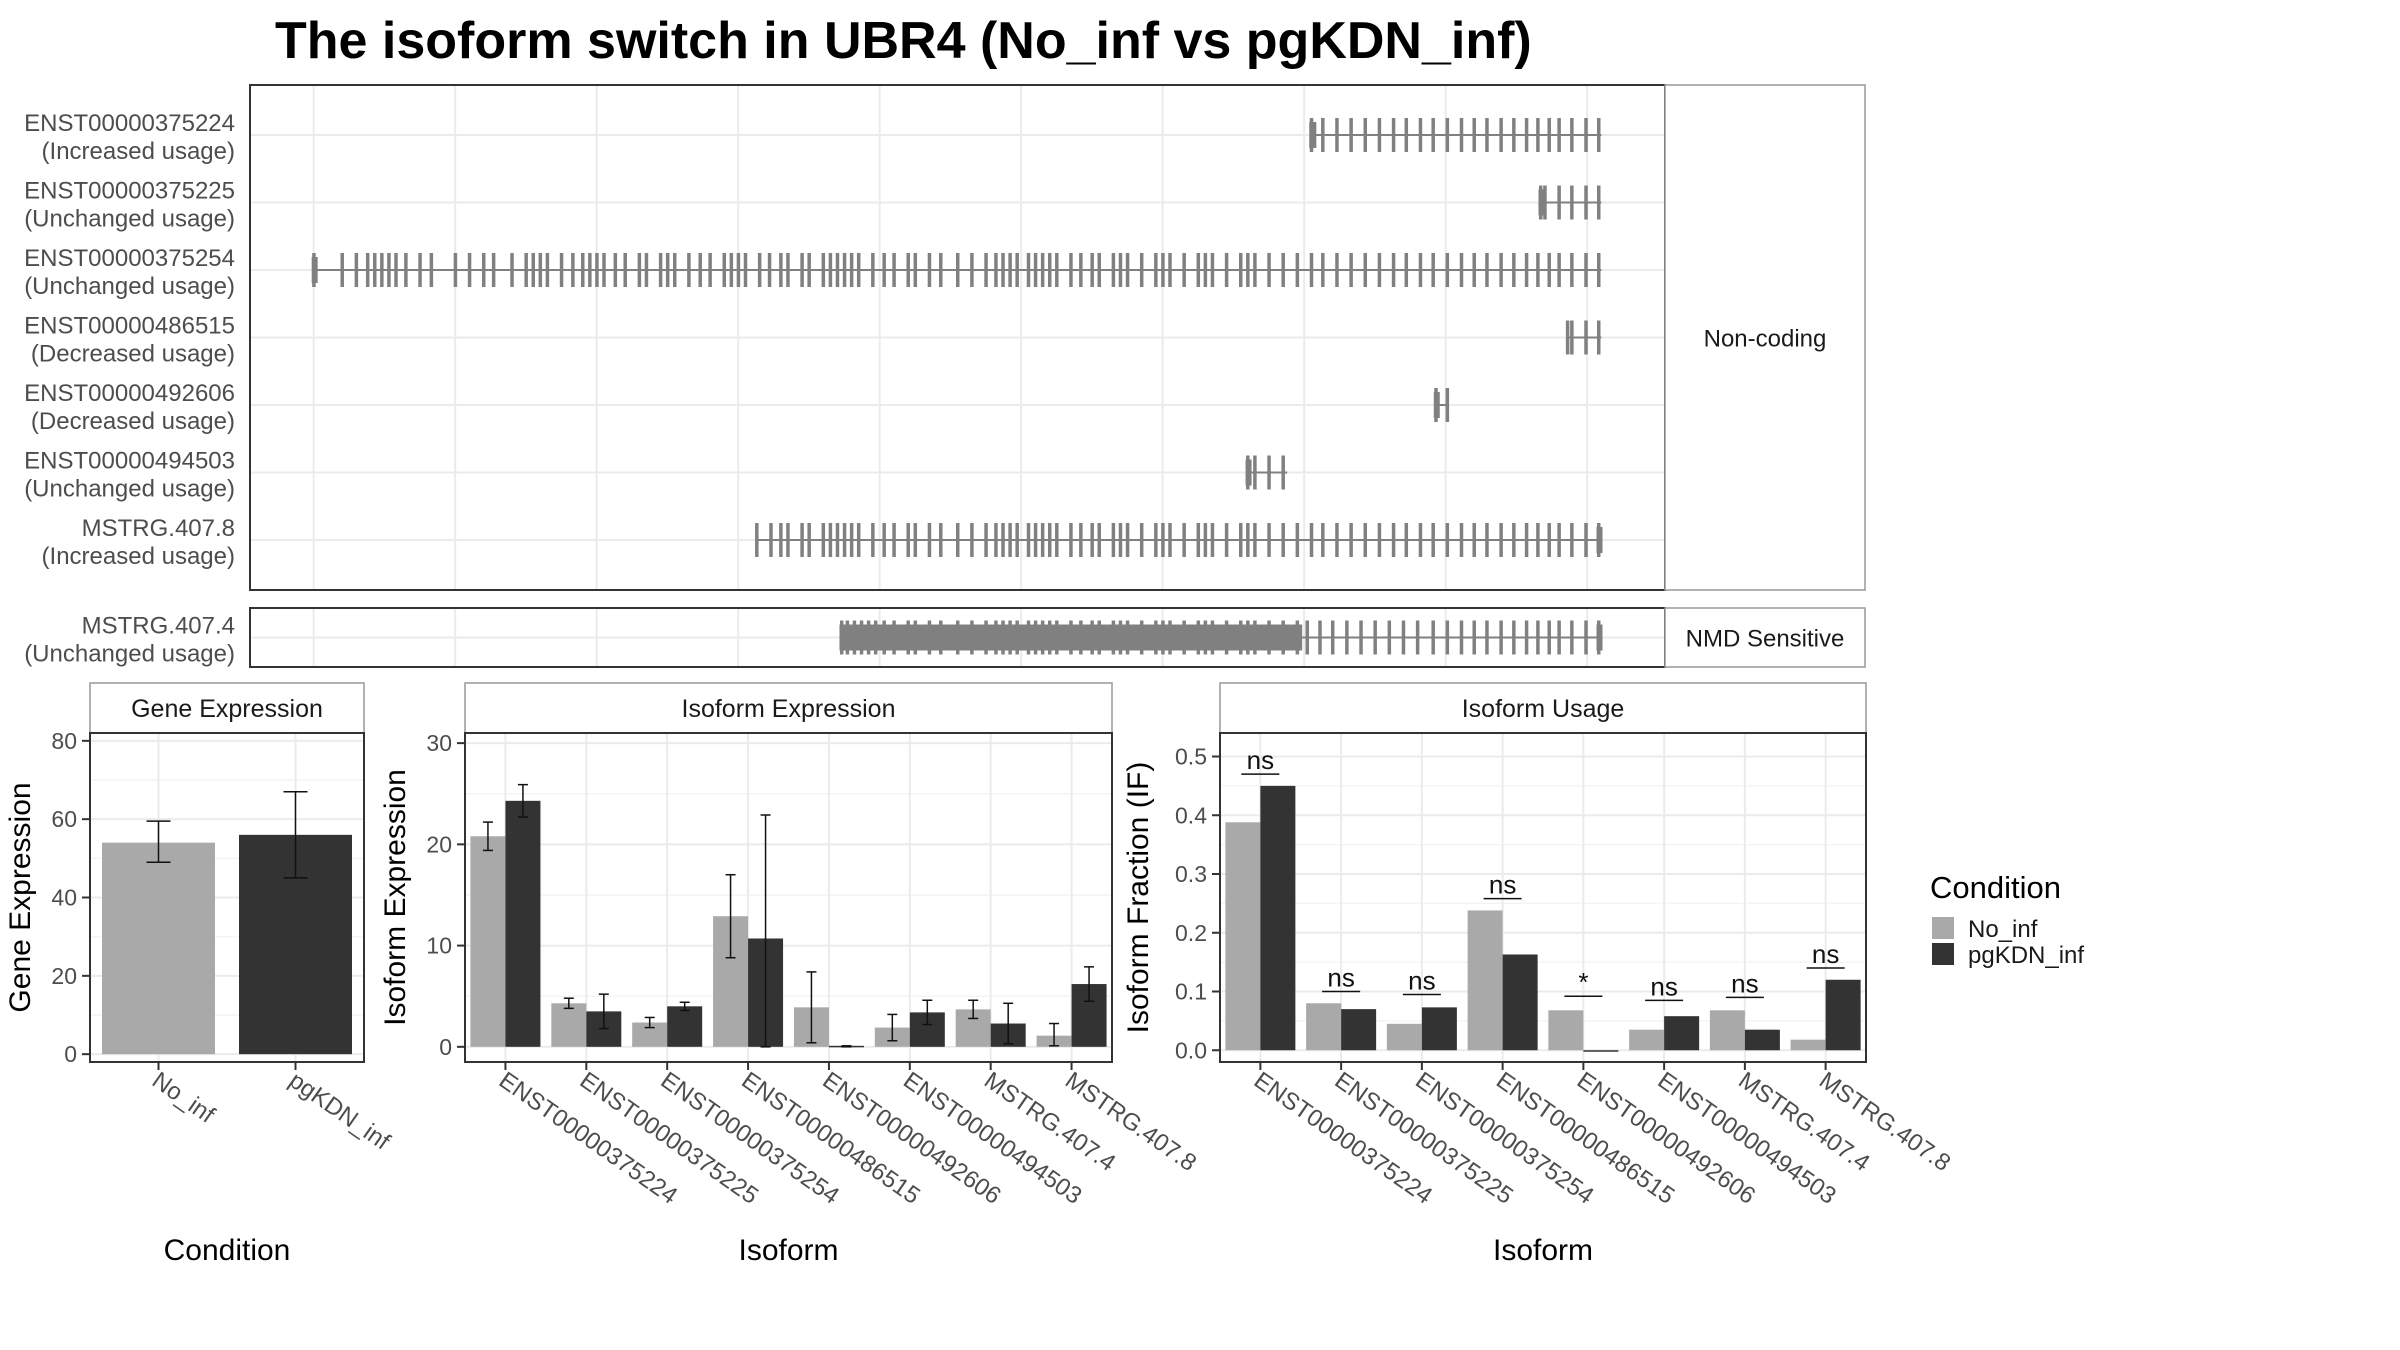 Image resolution: width=2400 pixels, height=1350 pixels. I want to click on x-tick-label: pgKDN_inf, so click(339, 1111).